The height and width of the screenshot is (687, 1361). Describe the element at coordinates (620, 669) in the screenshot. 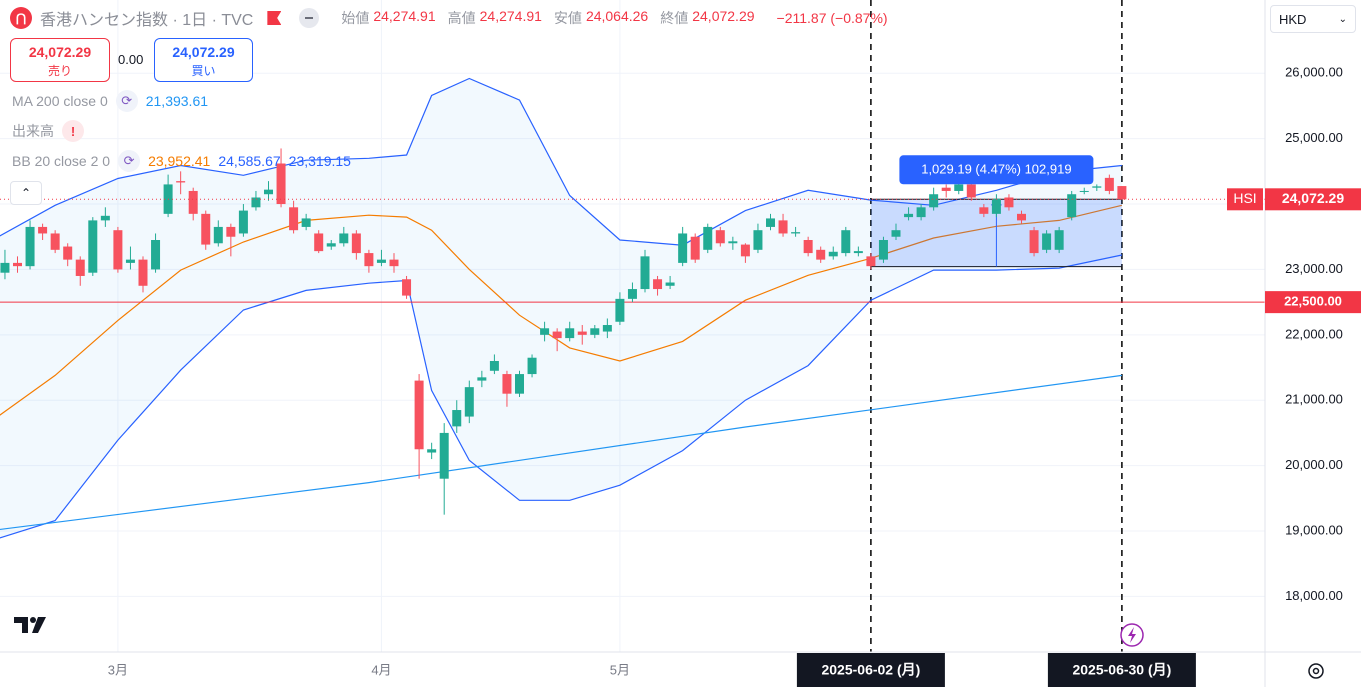

I see `x-tick-label: 5月` at that location.